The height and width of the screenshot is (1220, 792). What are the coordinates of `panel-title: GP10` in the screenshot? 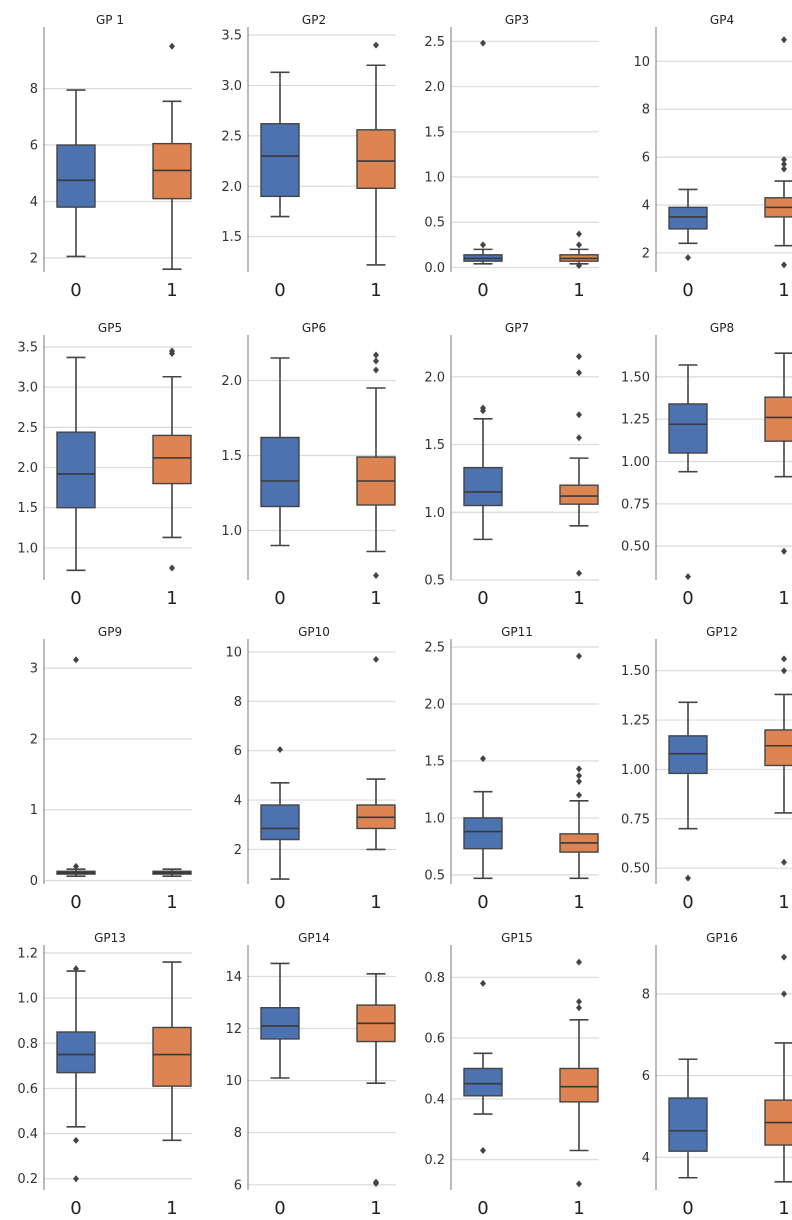 It's located at (314, 632).